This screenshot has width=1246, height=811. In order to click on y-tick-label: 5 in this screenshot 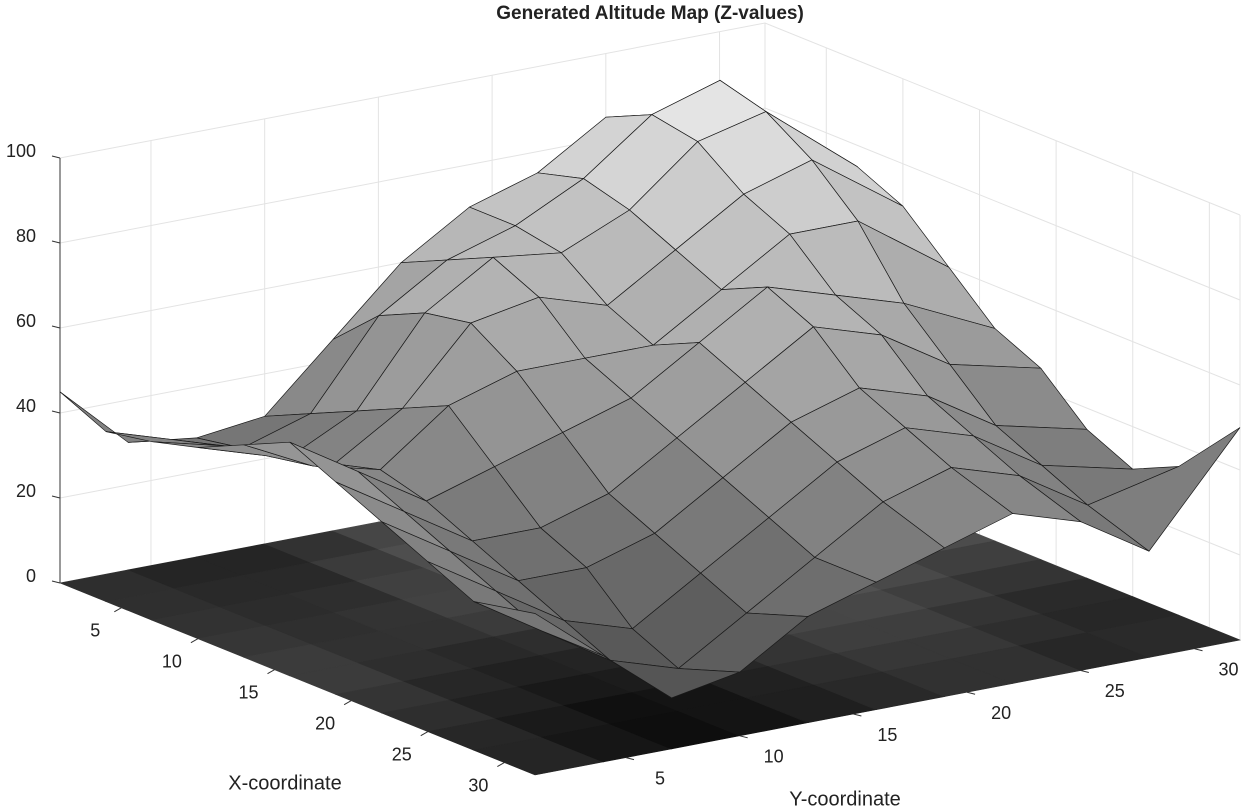, I will do `click(660, 778)`.